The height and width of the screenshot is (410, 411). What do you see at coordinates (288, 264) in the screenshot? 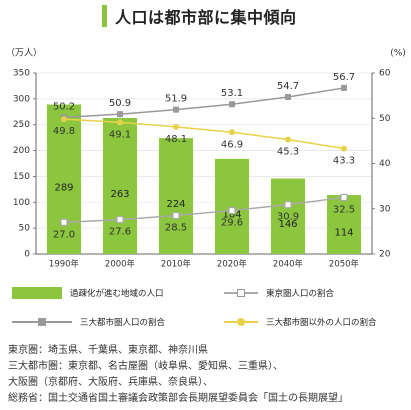
I see `x-tick-label: 2040年` at bounding box center [288, 264].